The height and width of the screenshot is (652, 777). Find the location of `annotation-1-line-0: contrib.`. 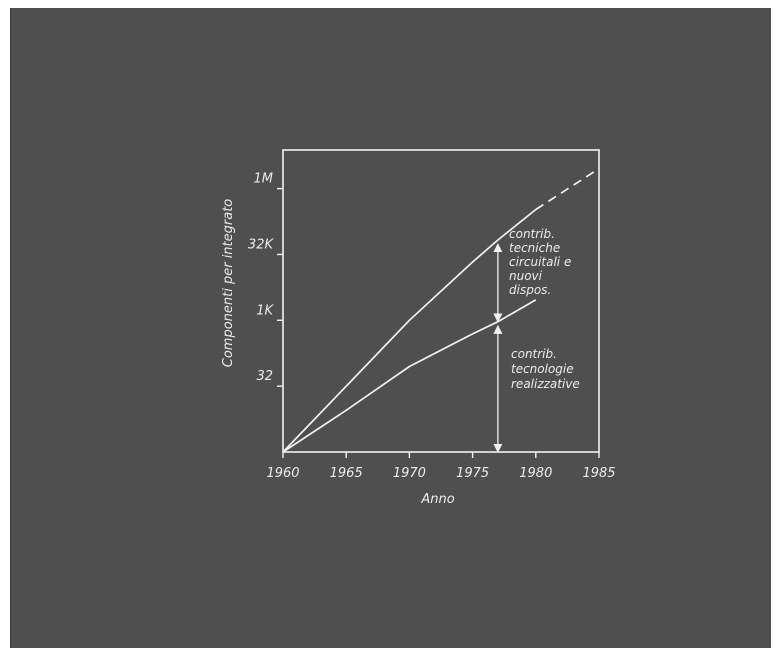

annotation-1-line-0: contrib. is located at coordinates (534, 354).